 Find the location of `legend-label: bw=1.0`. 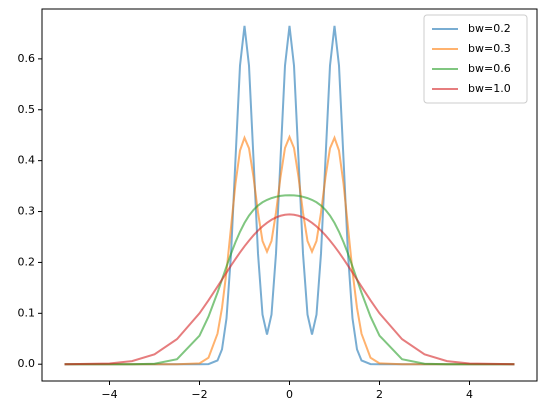

legend-label: bw=1.0 is located at coordinates (489, 88).